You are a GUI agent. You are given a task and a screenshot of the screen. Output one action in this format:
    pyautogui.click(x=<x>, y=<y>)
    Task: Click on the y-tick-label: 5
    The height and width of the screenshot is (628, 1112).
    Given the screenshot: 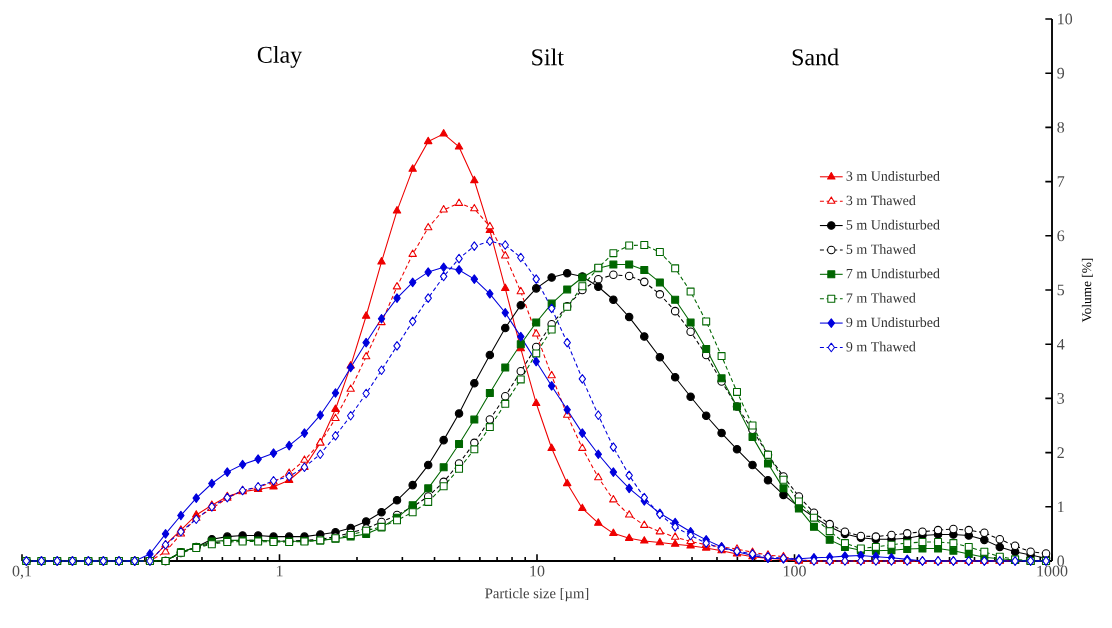 What is the action you would take?
    pyautogui.click(x=1061, y=290)
    